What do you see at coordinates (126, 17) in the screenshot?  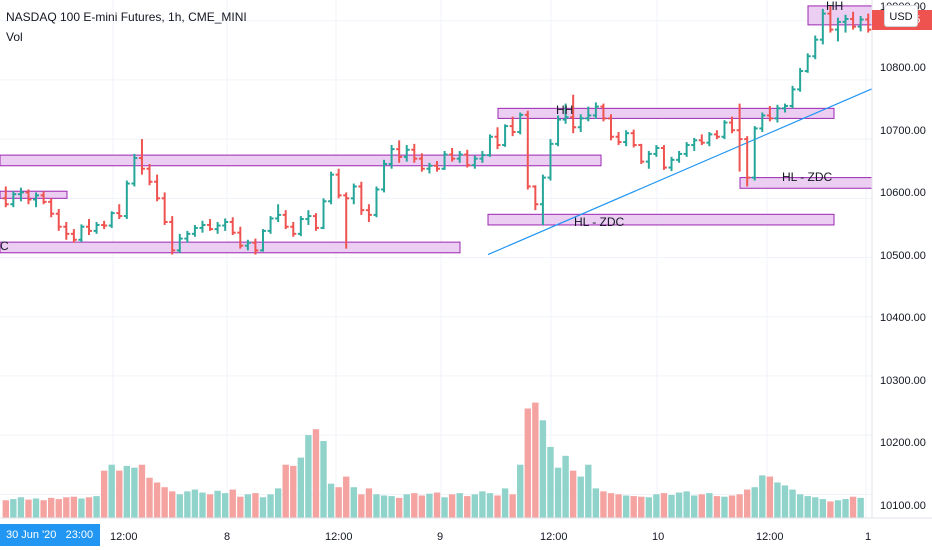 I see `symbol-title: NASDAQ 100 E-mini Futures, 1h, CME_MINI` at bounding box center [126, 17].